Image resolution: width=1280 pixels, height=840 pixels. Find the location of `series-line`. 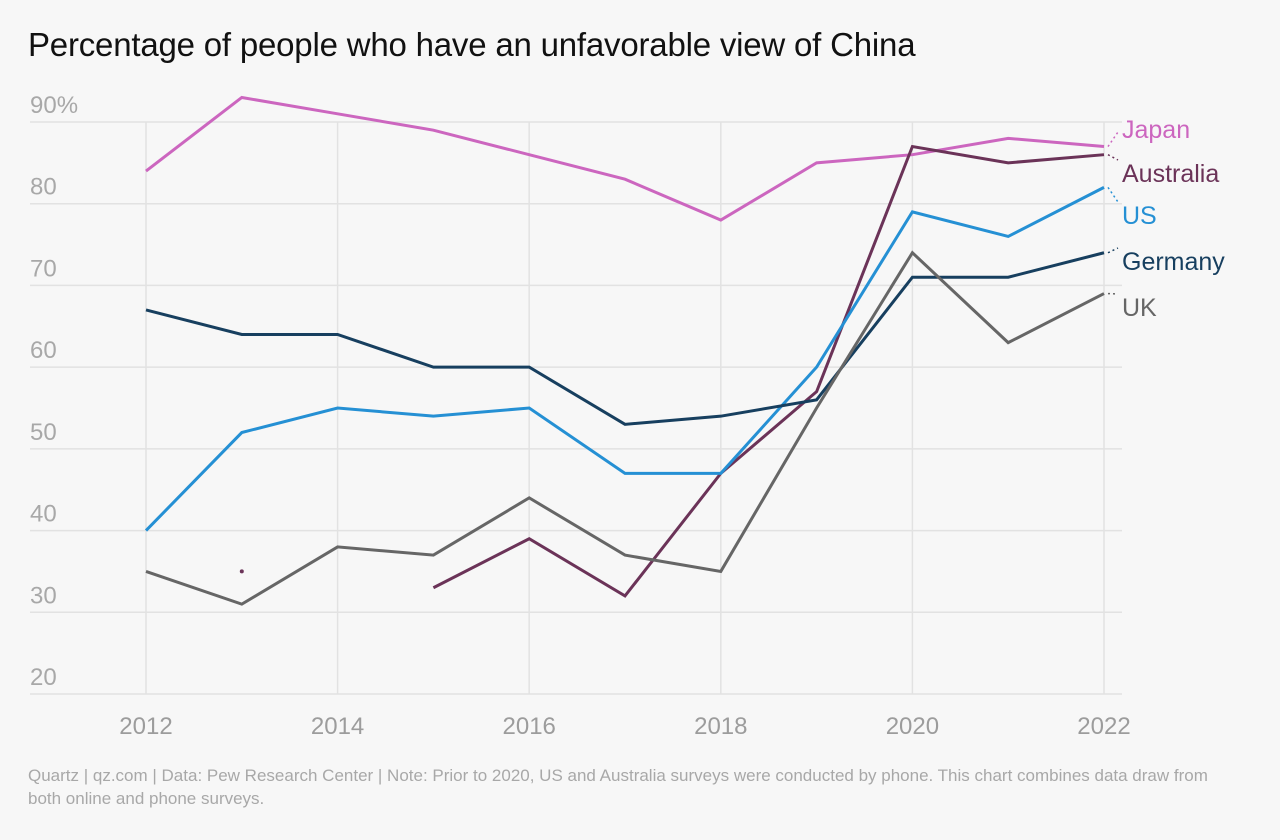

series-line is located at coordinates (625, 158).